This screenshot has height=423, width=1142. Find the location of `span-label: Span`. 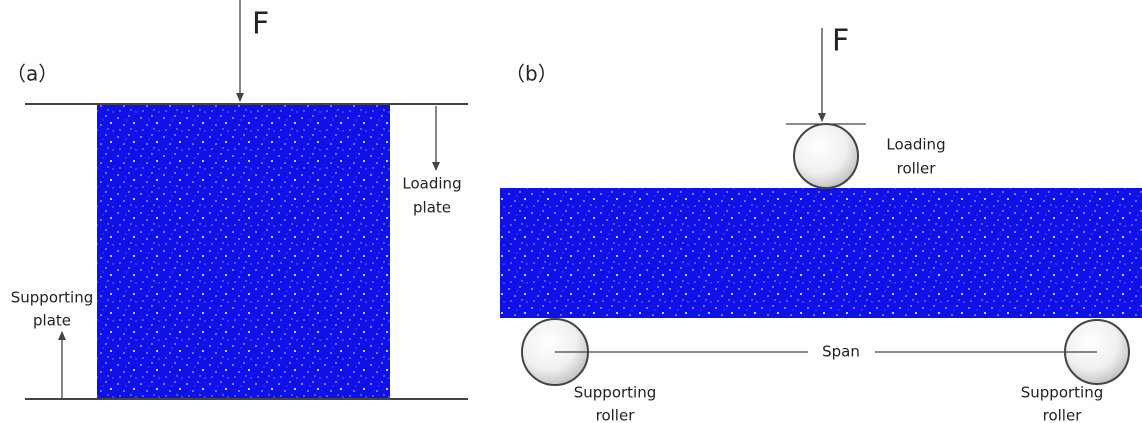

span-label: Span is located at coordinates (841, 352).